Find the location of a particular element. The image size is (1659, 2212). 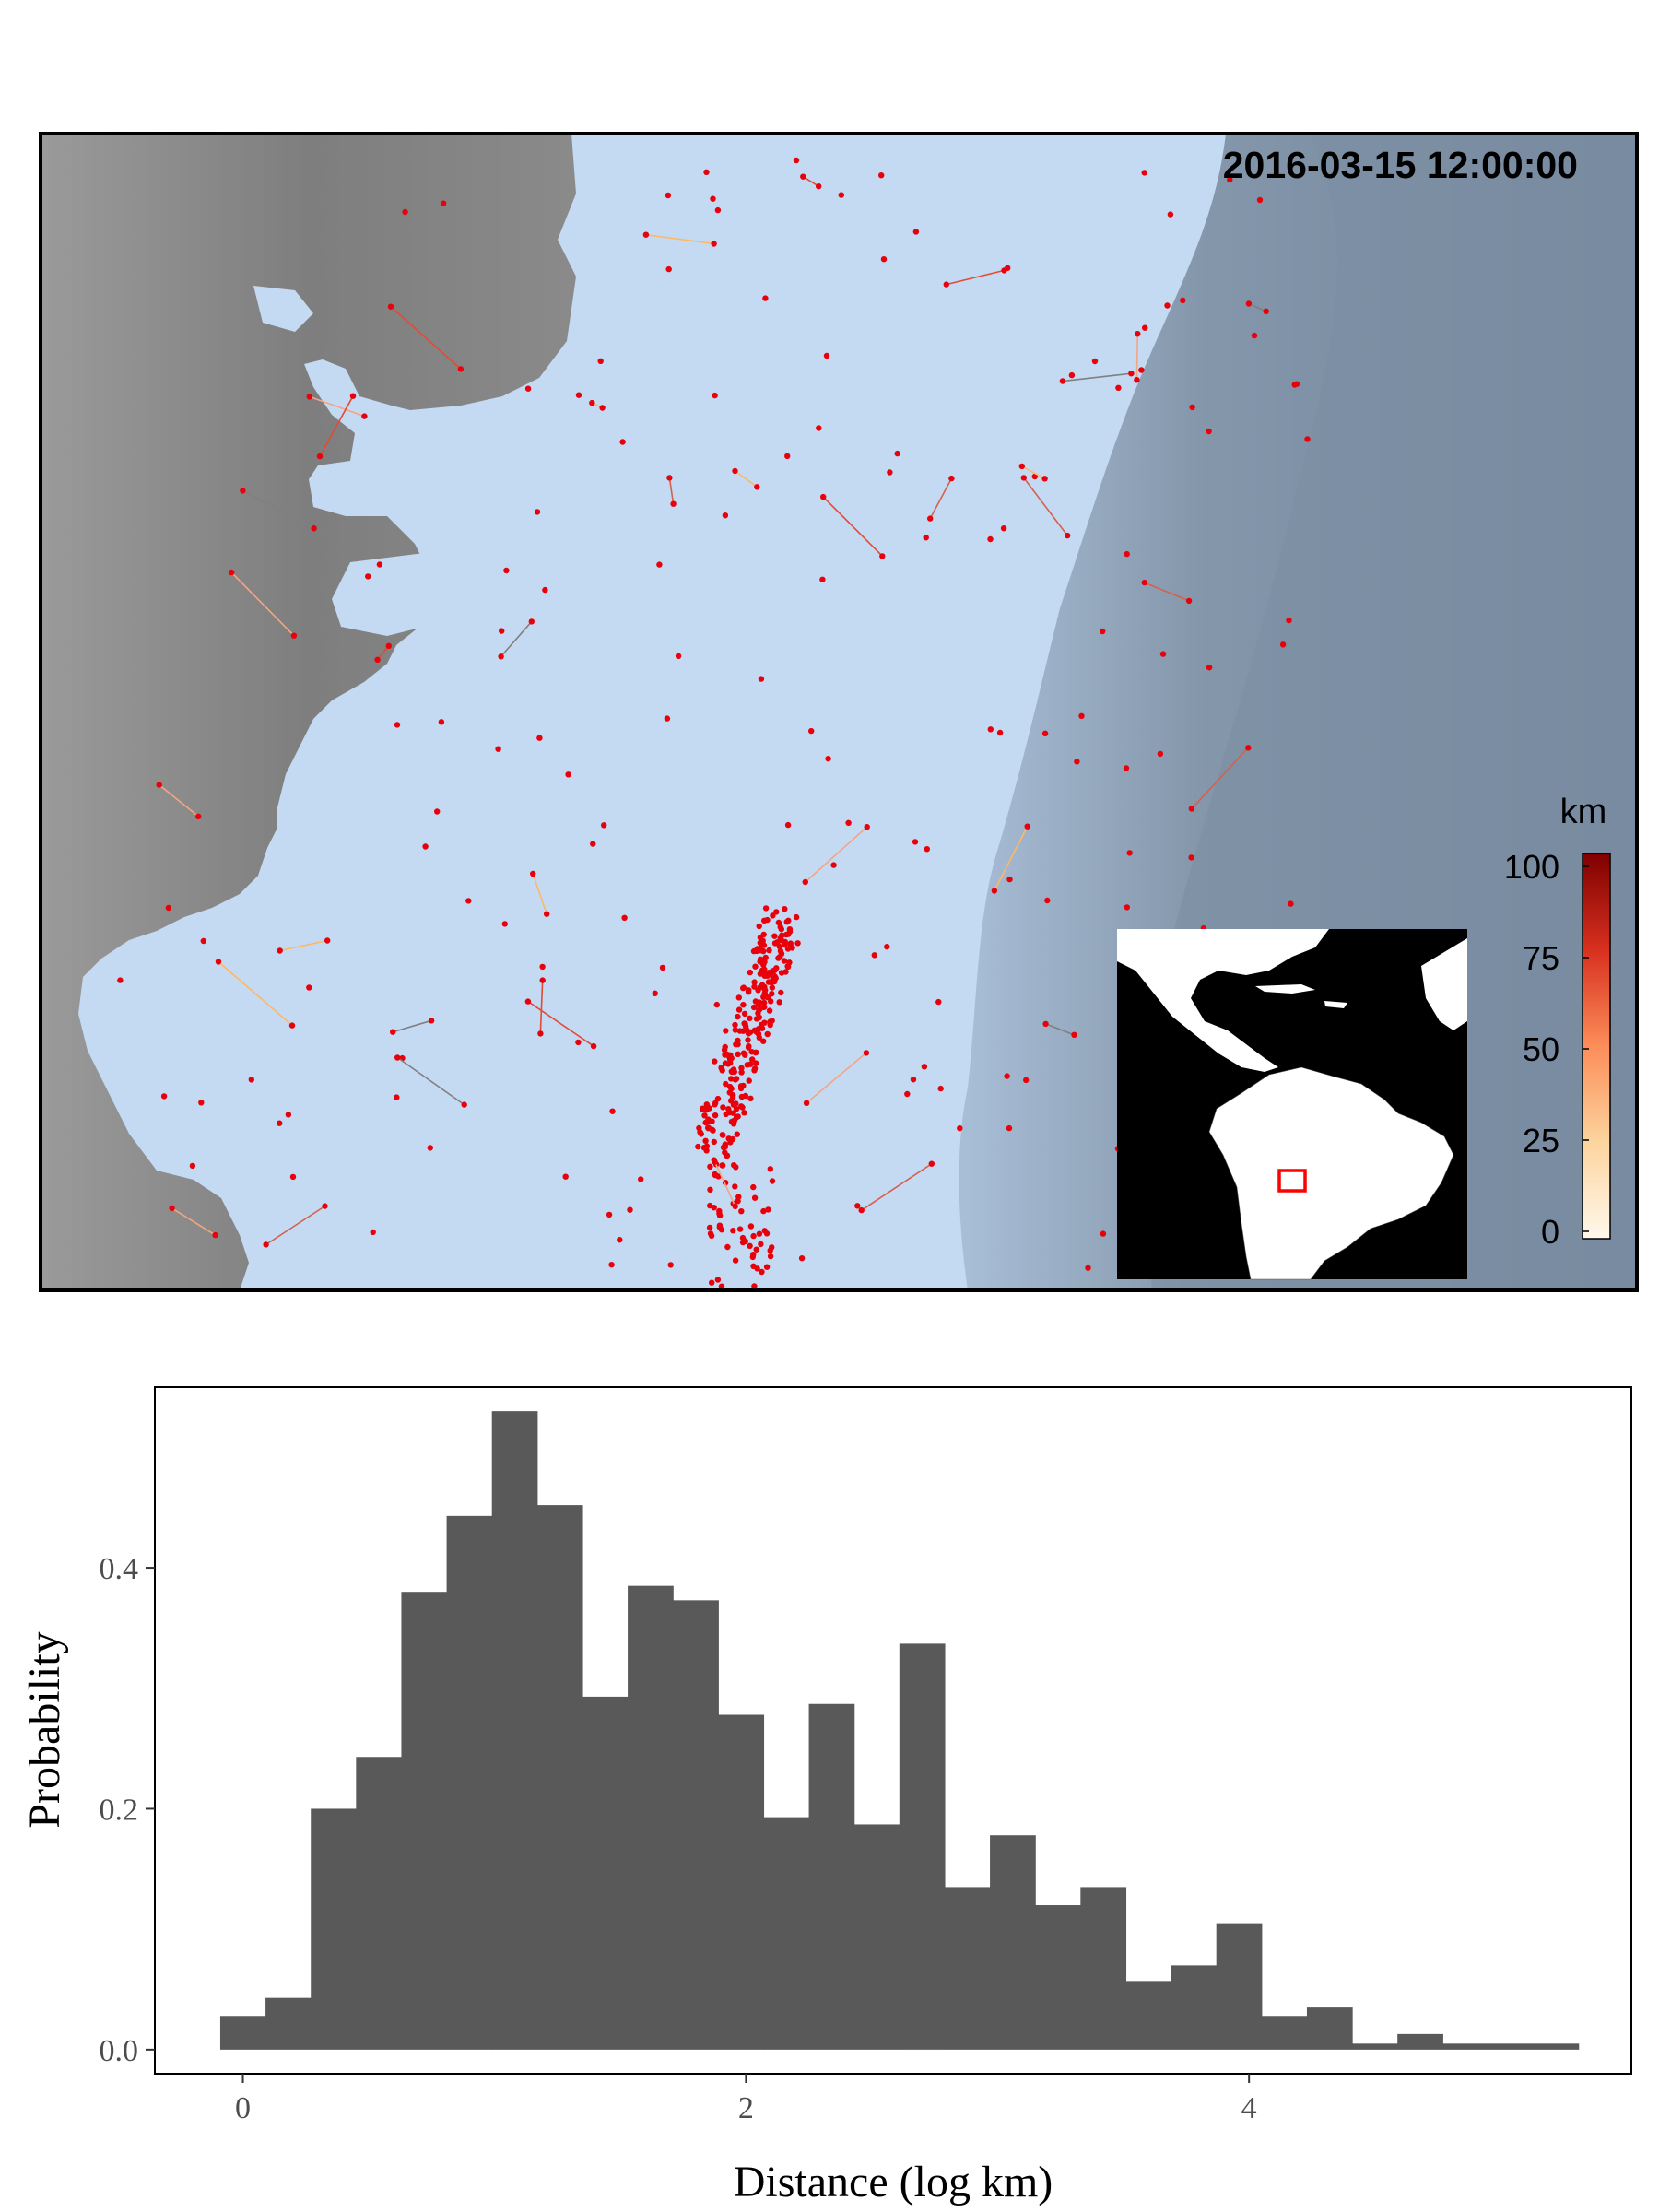

x-axis: 0 2 4 is located at coordinates (746, 2099).